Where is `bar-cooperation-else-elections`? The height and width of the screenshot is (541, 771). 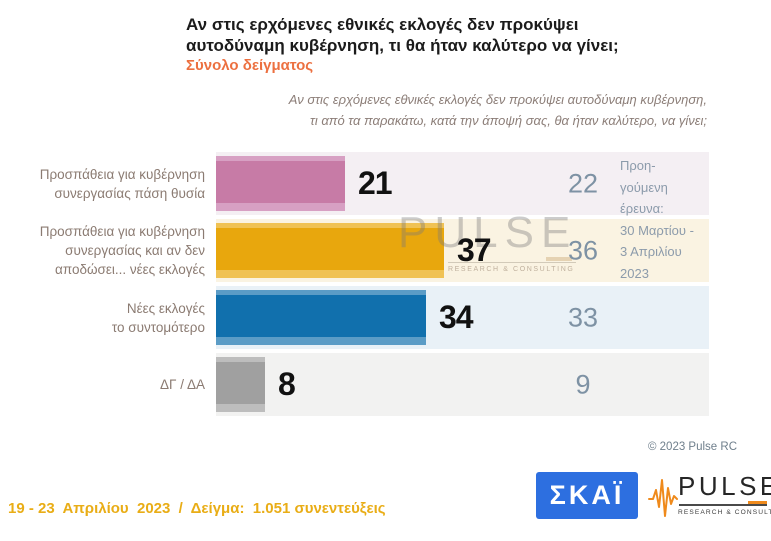
bar-cooperation-else-elections is located at coordinates (330, 250).